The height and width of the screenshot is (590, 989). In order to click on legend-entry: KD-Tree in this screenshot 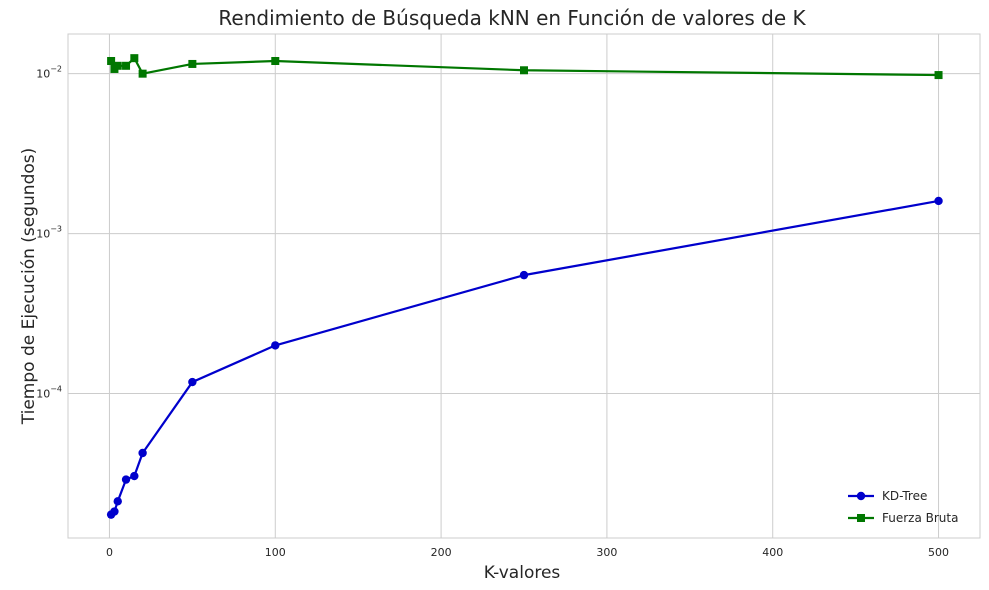, I will do `click(887, 496)`.